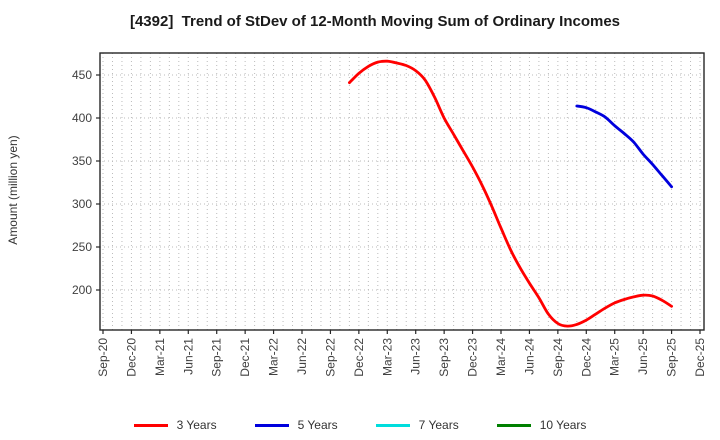 The image size is (720, 440). Describe the element at coordinates (296, 425) in the screenshot. I see `legend-item-5-years: 5 Years` at that location.